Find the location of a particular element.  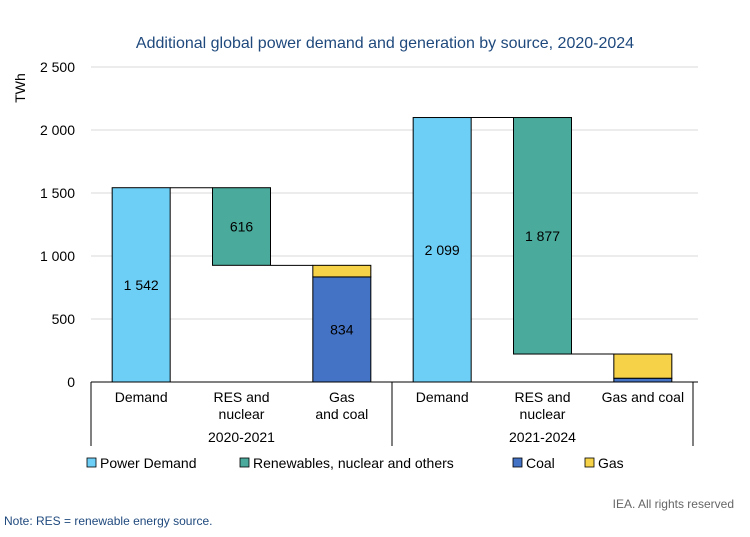

y-tick-label: 0 is located at coordinates (71, 382).